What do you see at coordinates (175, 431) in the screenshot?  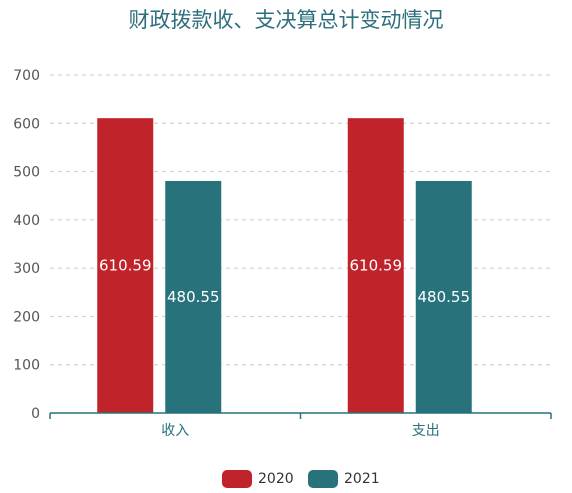 I see `x-tick-label-0: 收入` at bounding box center [175, 431].